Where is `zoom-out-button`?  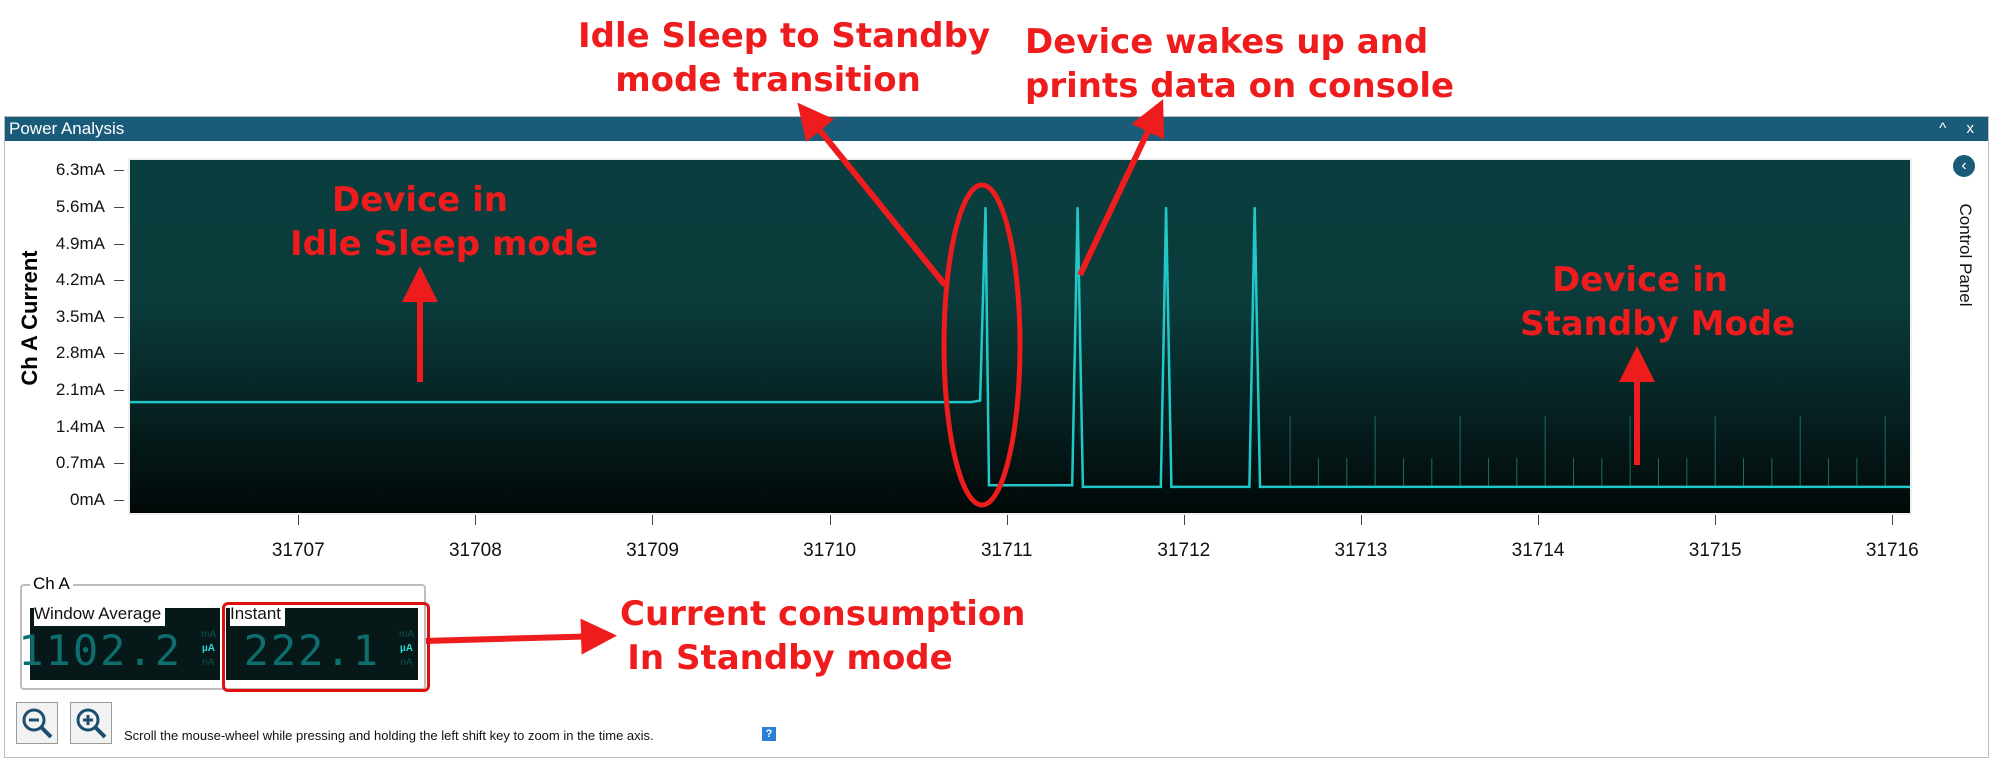
zoom-out-button is located at coordinates (37, 723).